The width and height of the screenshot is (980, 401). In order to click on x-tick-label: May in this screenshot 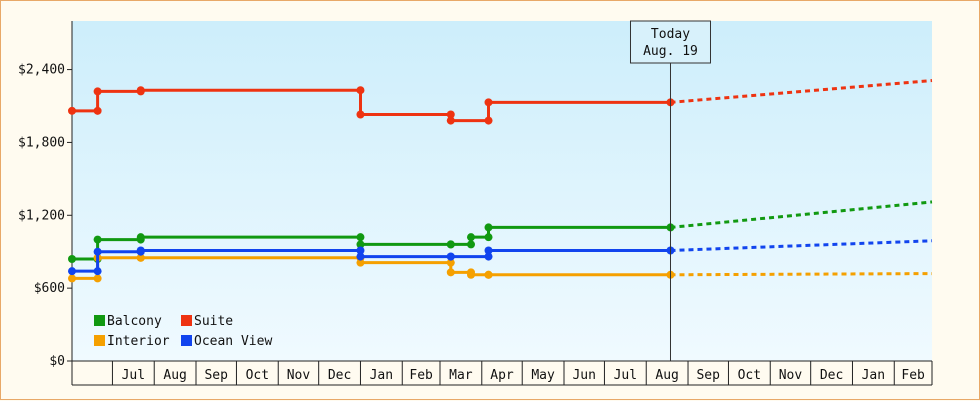, I will do `click(543, 375)`.